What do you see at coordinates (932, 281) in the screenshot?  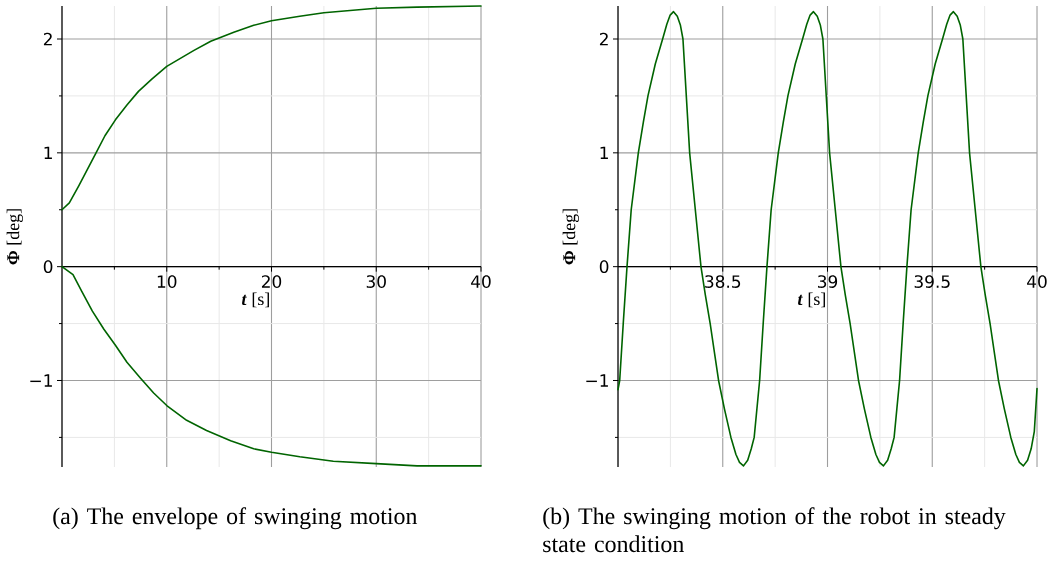 I see `x-tick-label: 39.5` at bounding box center [932, 281].